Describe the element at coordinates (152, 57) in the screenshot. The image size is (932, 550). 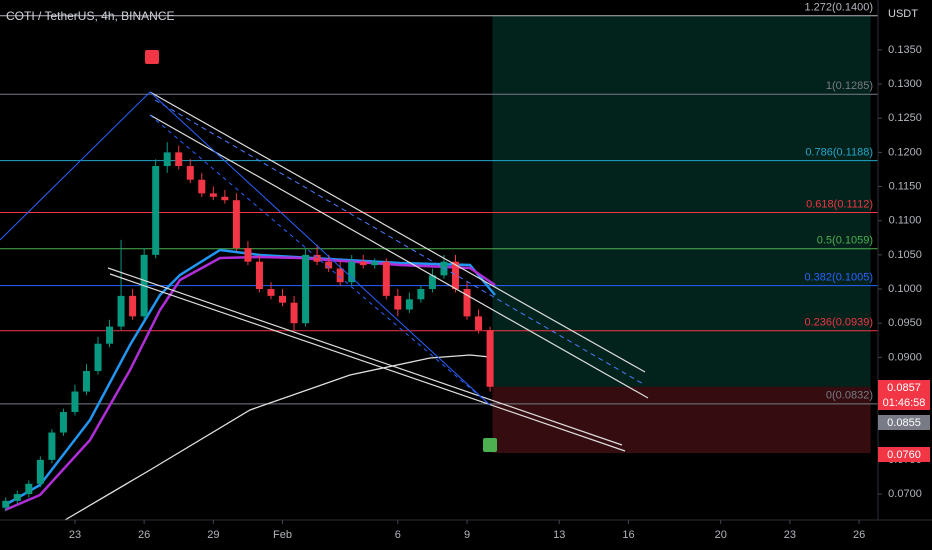
I see `sell-marker` at that location.